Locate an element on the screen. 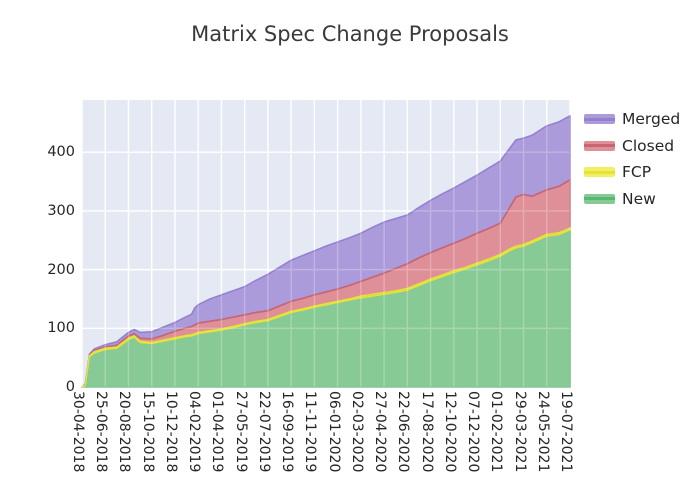 Image resolution: width=700 pixels, height=500 pixels. x-tick-label: 12-10-2020 is located at coordinates (449, 432).